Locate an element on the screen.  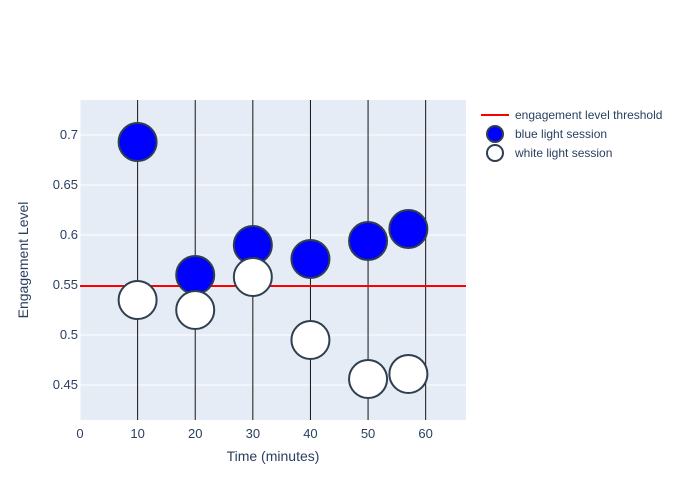
x-axis-ticks: 0 10 20 30 40 50 60 is located at coordinates (254, 433).